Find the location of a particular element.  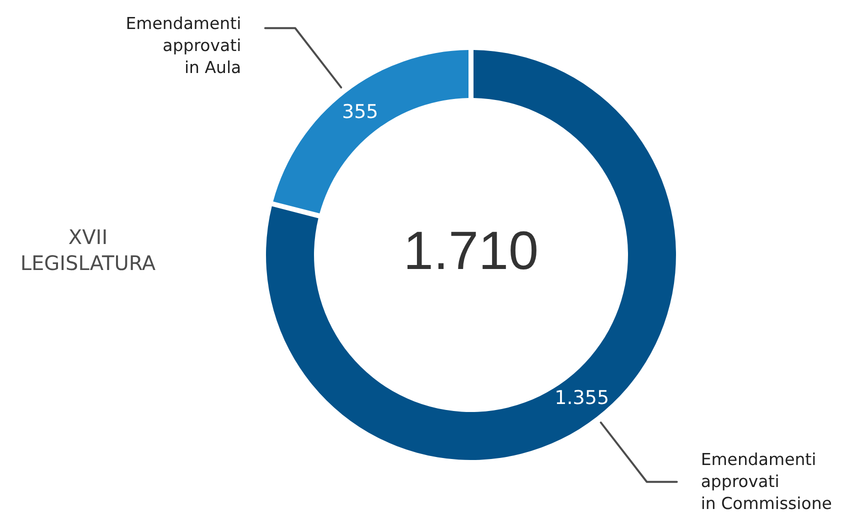

slice-label: Emendamenti approvati in Aula is located at coordinates (184, 46).